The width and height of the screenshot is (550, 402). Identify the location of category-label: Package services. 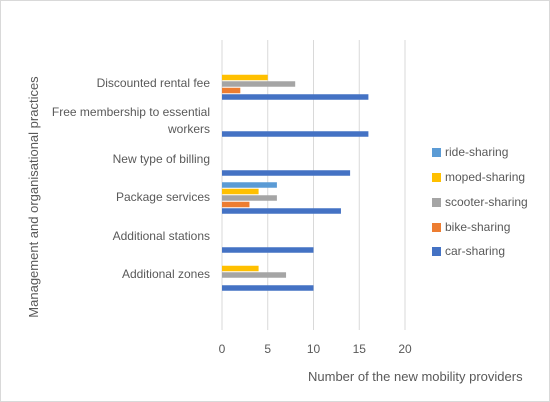
(163, 197).